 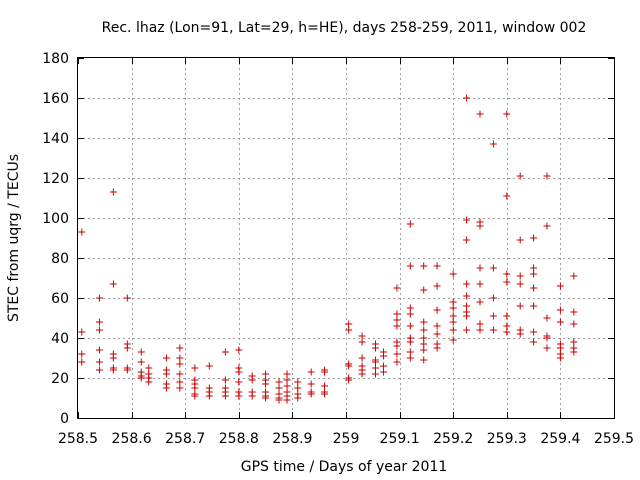 I want to click on x-axis-title: GPS time / Days of year 2011, so click(x=344, y=467).